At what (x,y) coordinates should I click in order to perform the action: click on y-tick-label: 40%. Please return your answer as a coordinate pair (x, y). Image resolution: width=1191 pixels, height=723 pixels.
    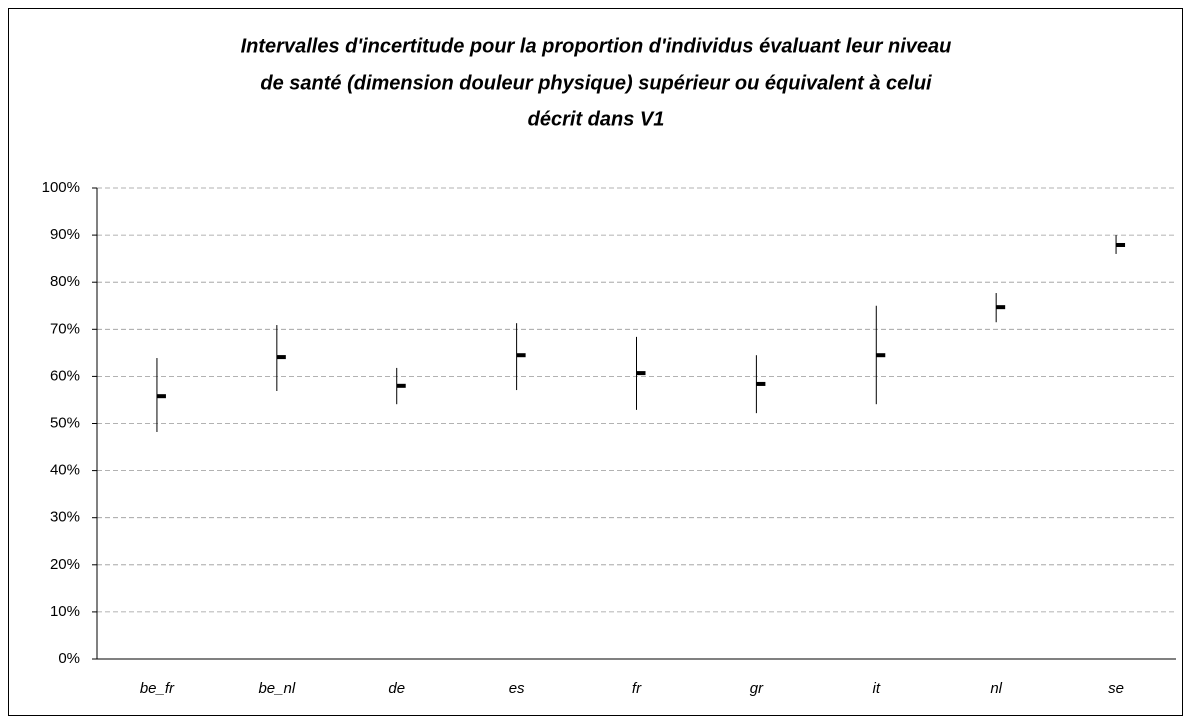
    Looking at the image, I should click on (65, 470).